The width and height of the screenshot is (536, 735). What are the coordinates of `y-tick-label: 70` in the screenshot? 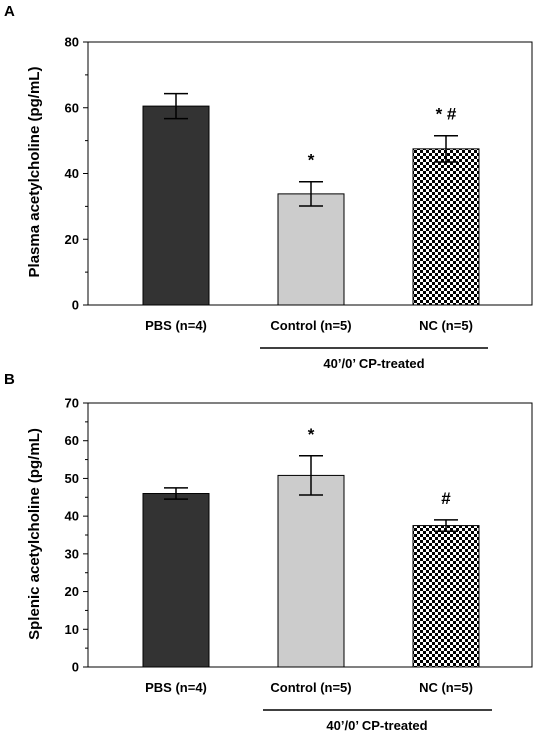 It's located at (72, 403).